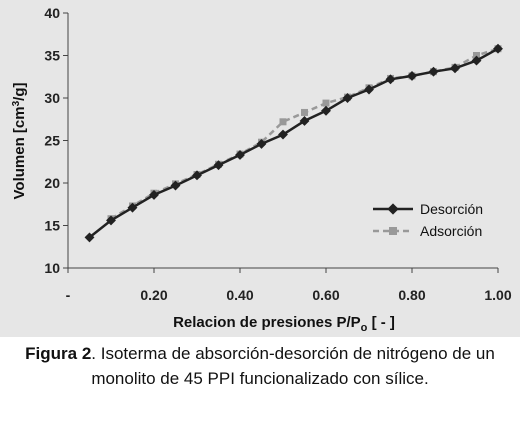 Image resolution: width=520 pixels, height=422 pixels. What do you see at coordinates (52, 226) in the screenshot?
I see `y-tick-label: 15` at bounding box center [52, 226].